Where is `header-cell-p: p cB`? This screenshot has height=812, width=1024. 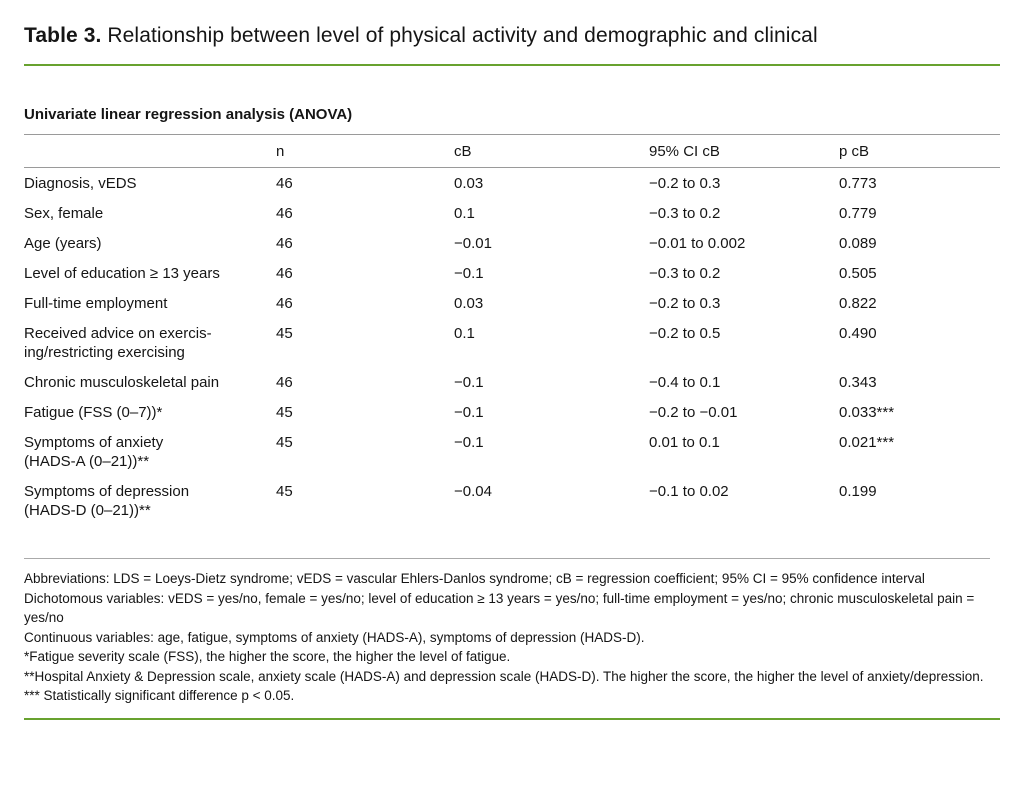
header-cell-p: p cB is located at coordinates (919, 151).